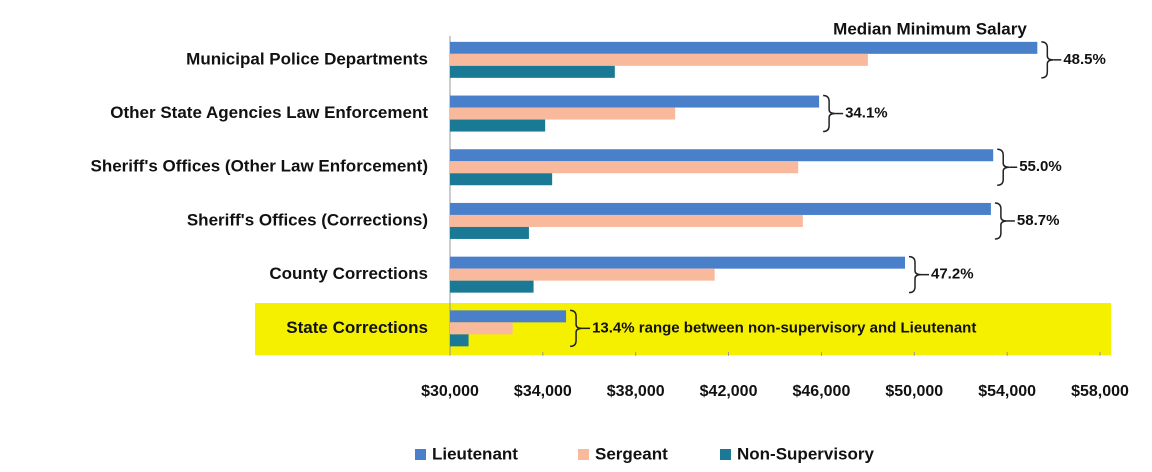  Describe the element at coordinates (822, 391) in the screenshot. I see `x-tick-label: $46,000` at that location.